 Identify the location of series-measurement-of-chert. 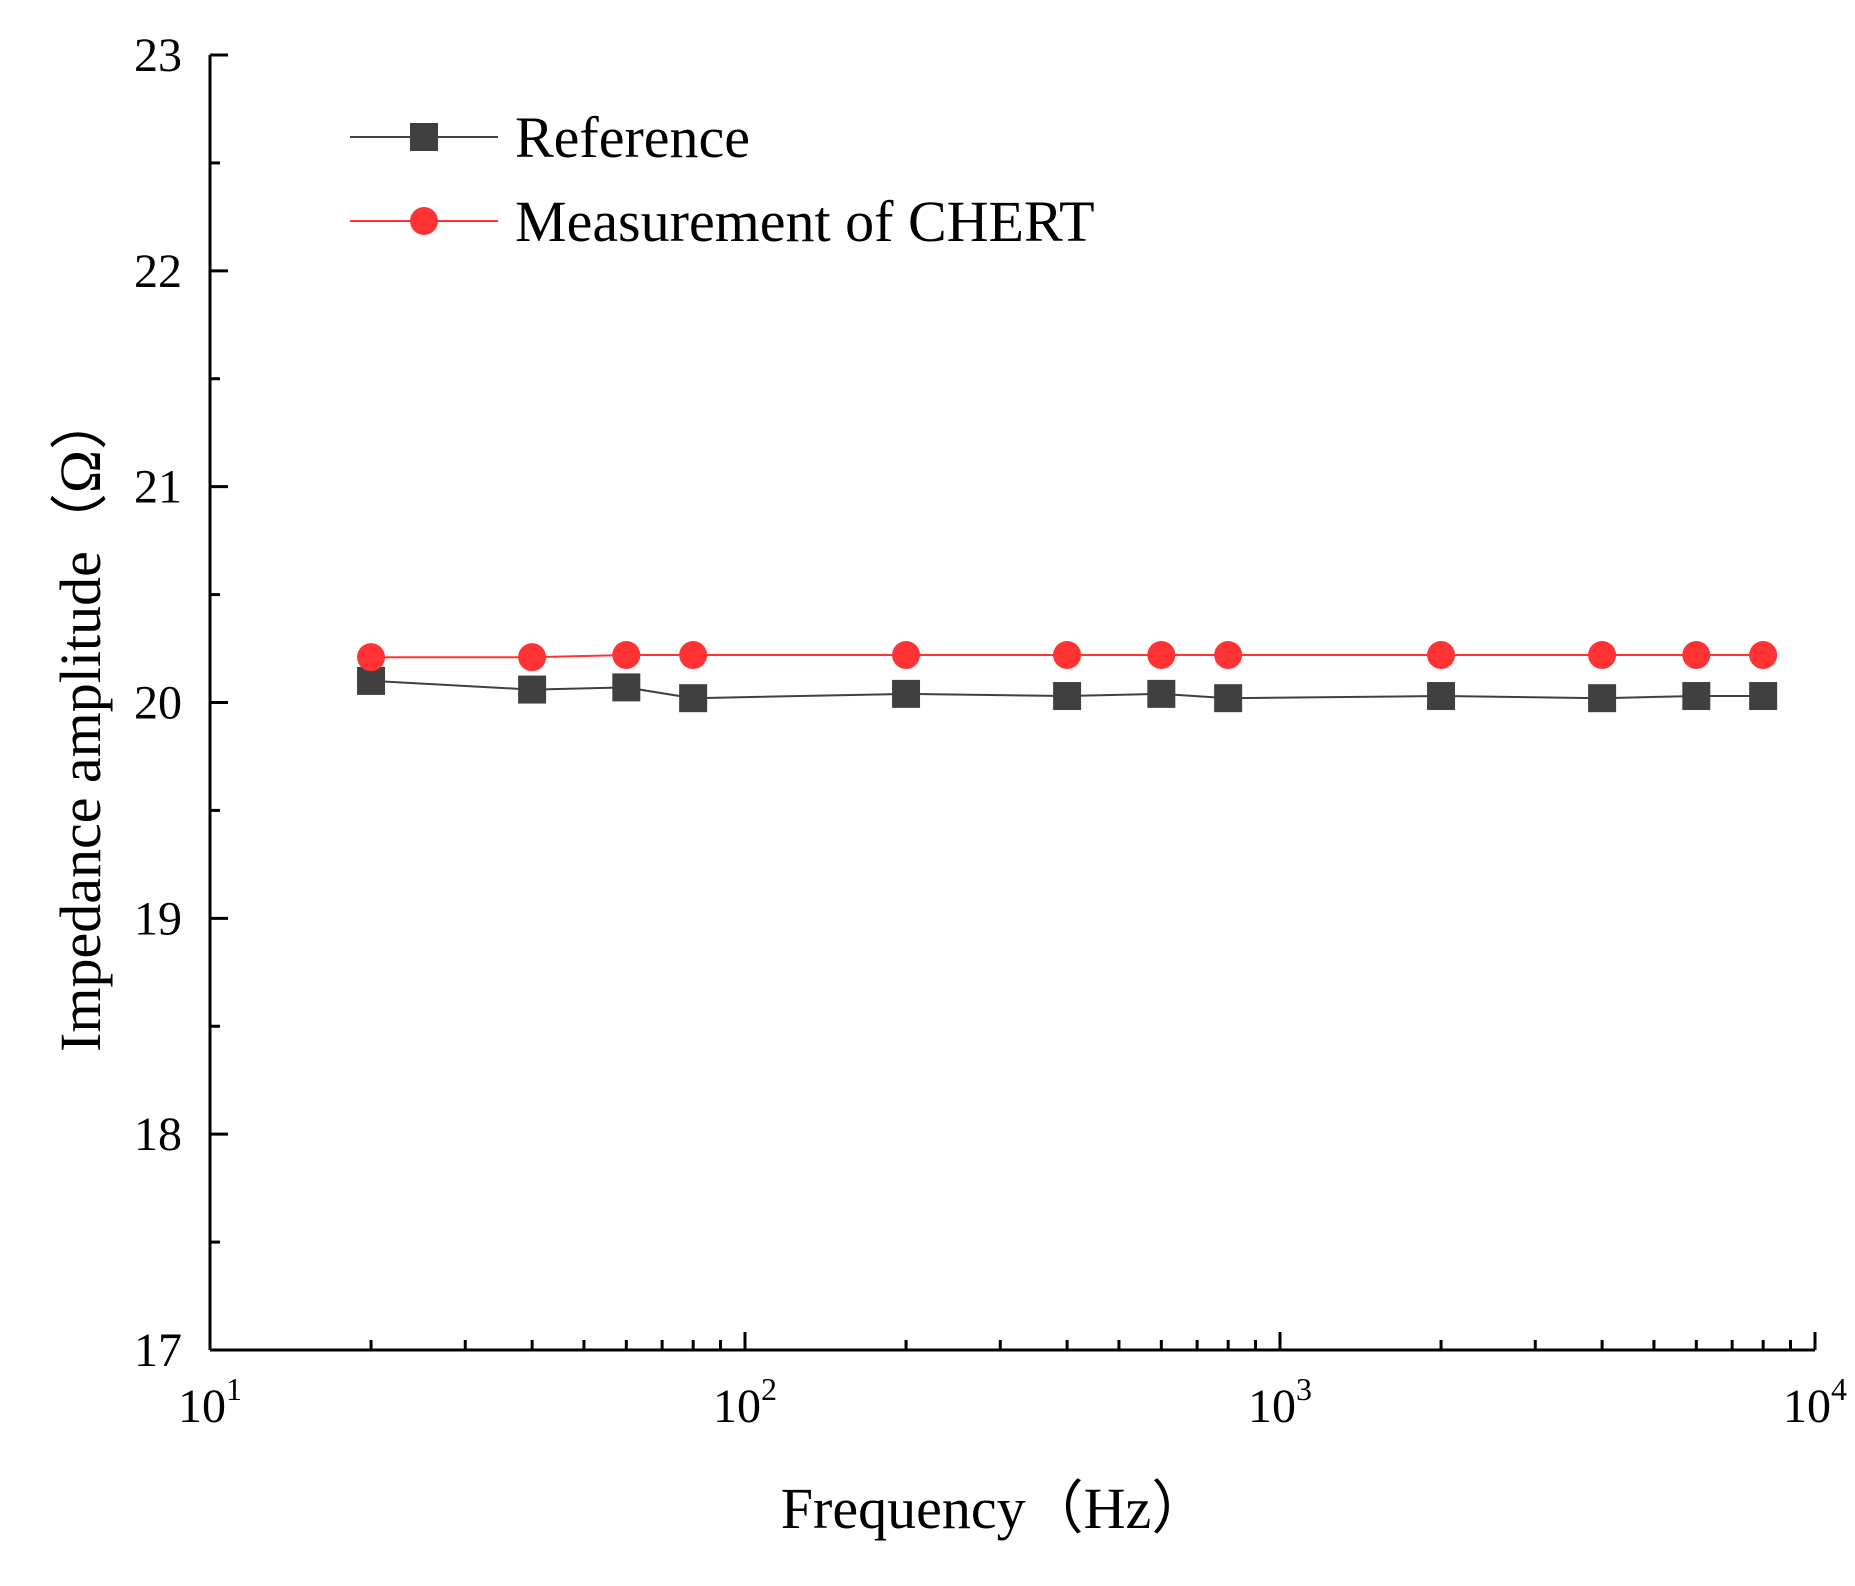
(1067, 656).